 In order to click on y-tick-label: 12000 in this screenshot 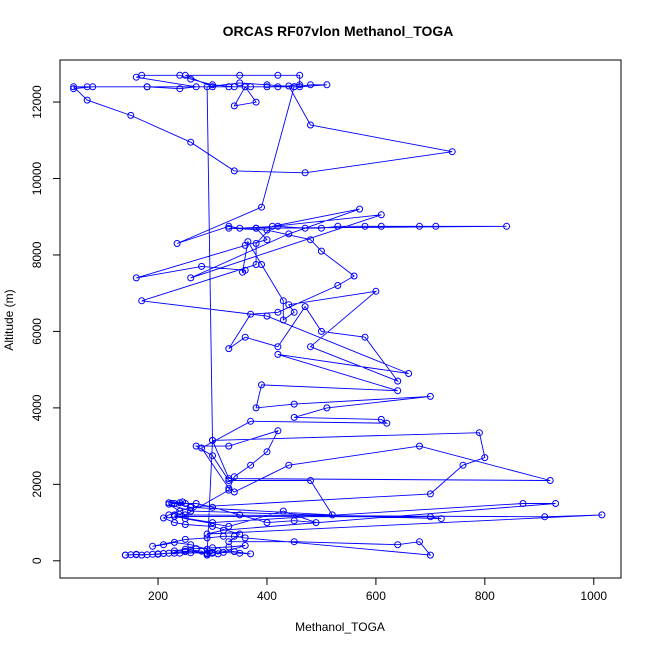, I will do `click(37, 102)`.